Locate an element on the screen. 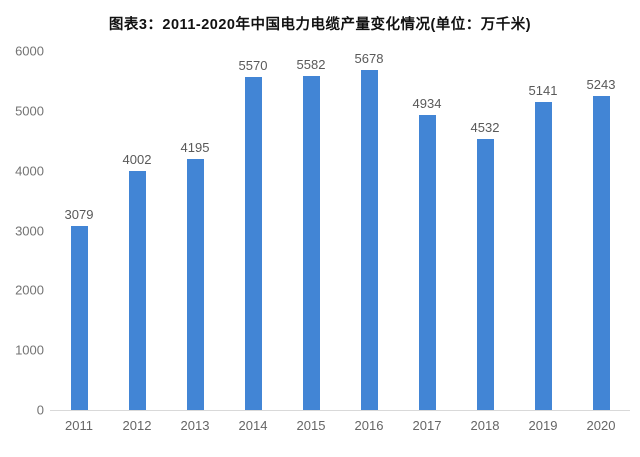 The image size is (640, 457). y-axis: 0 1000 2000 3000 4000 5000 6000 is located at coordinates (25, 231).